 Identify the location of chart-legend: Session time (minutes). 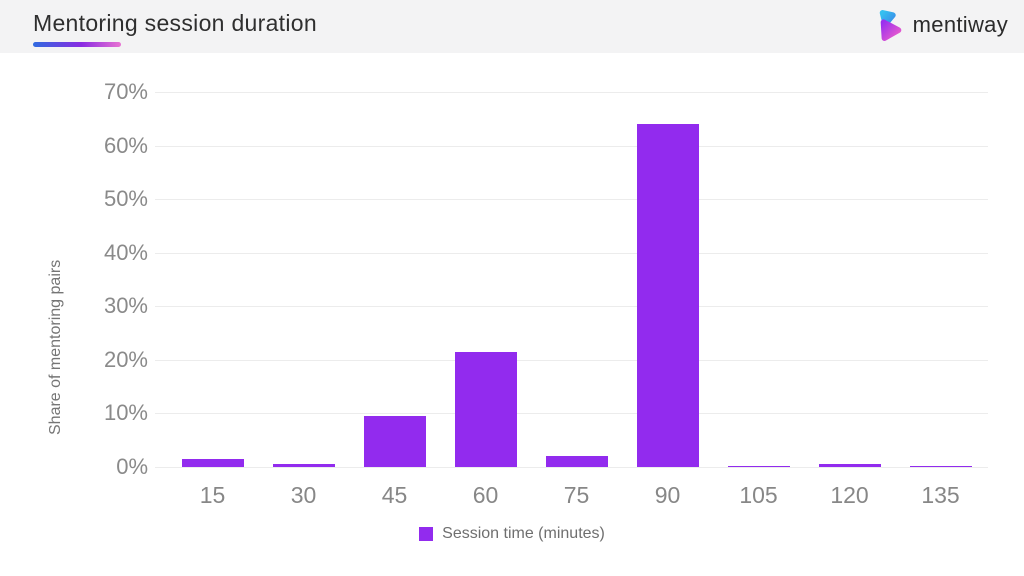
(512, 534).